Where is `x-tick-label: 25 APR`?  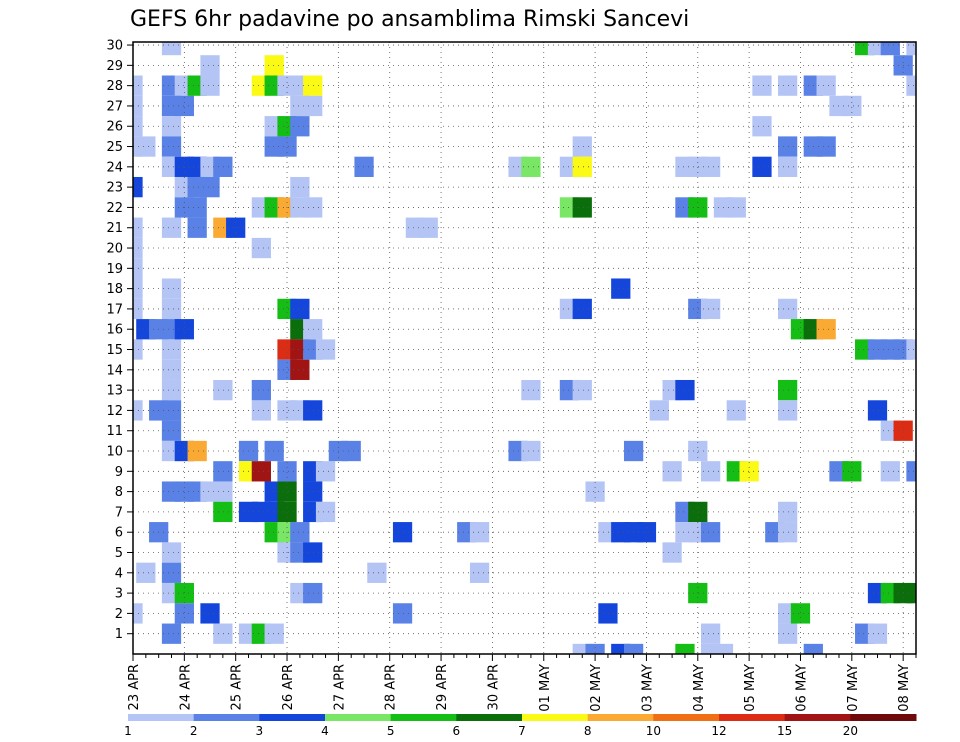 x-tick-label: 25 APR is located at coordinates (237, 687).